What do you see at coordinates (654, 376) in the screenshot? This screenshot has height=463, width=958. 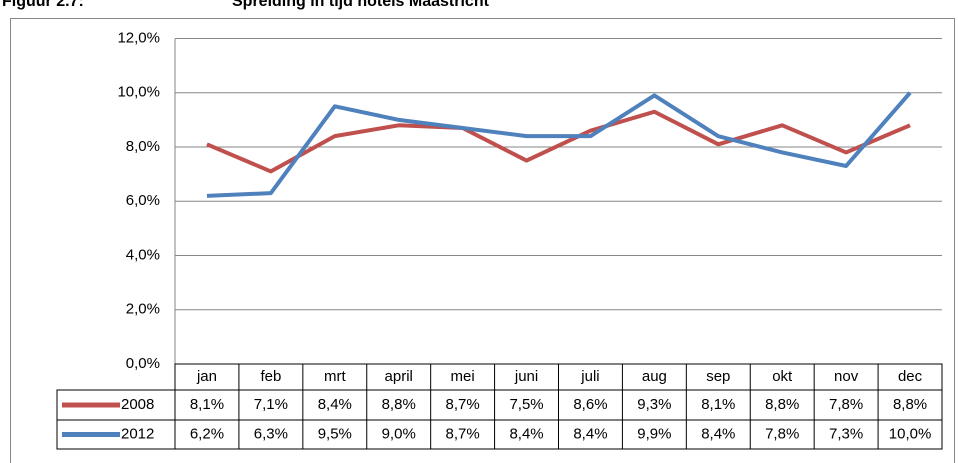 I see `x-tick-label: aug` at bounding box center [654, 376].